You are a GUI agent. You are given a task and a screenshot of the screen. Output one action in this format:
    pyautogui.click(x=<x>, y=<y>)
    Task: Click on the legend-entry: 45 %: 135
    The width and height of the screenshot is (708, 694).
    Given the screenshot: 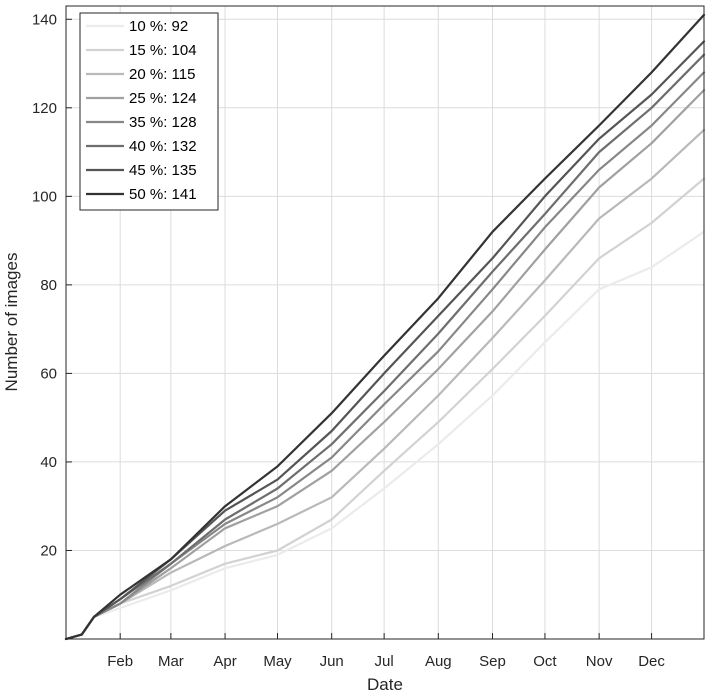 What is the action you would take?
    pyautogui.click(x=163, y=170)
    